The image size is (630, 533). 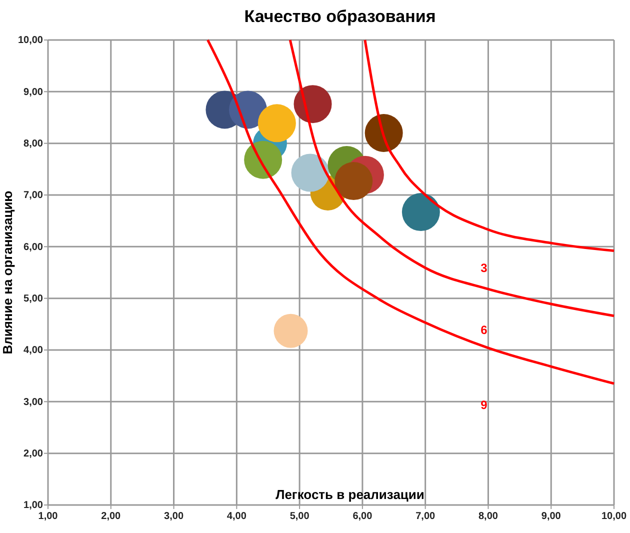 What do you see at coordinates (31, 40) in the screenshot?
I see `y-tick-label: 10,00` at bounding box center [31, 40].